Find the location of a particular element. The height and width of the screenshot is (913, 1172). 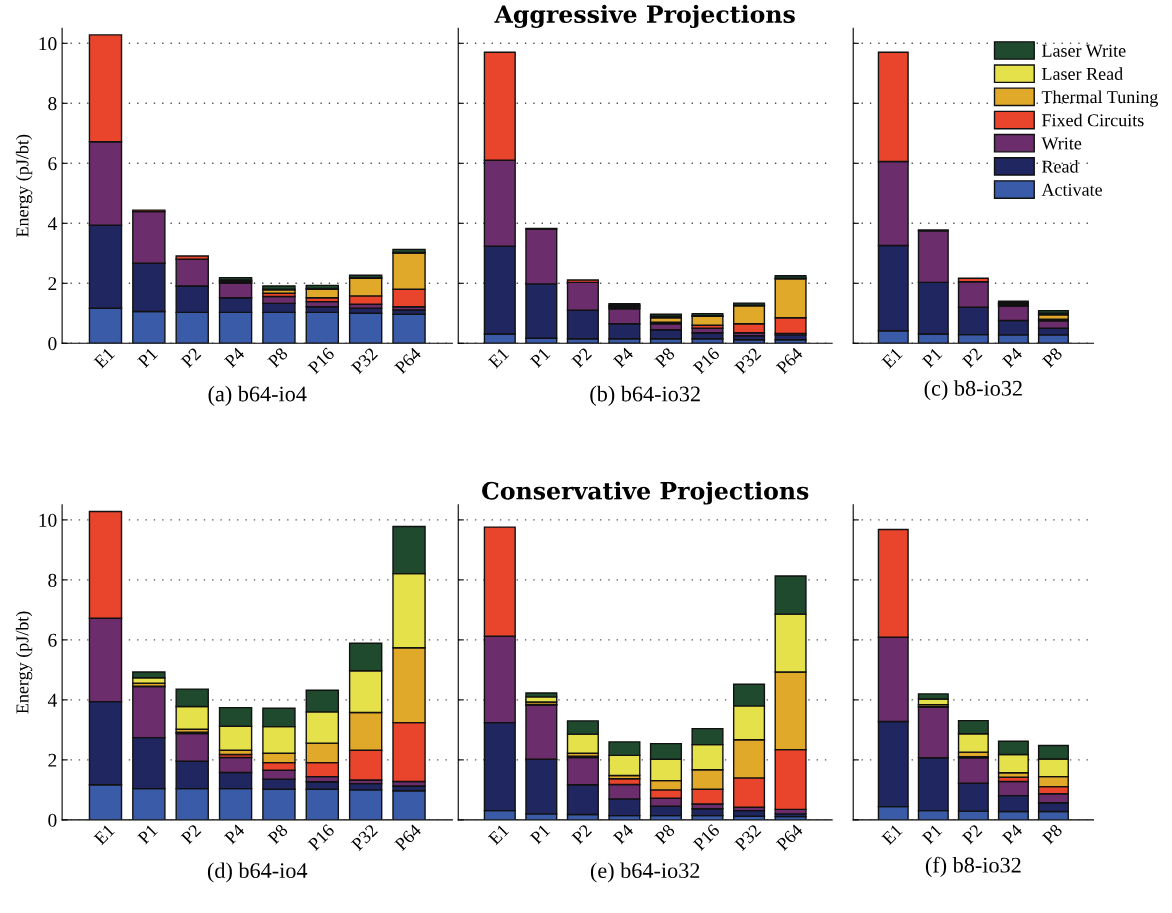

chart-title: Aggressive Projections is located at coordinates (644, 16).